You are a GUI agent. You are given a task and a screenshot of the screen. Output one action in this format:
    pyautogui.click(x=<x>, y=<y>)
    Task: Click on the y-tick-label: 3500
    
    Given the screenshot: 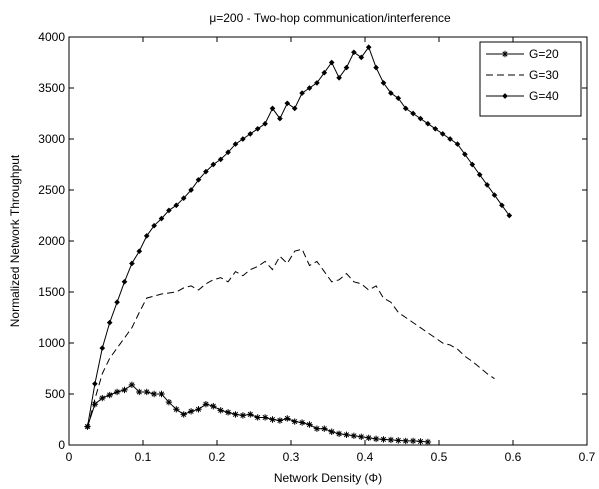 What is the action you would take?
    pyautogui.click(x=51, y=88)
    